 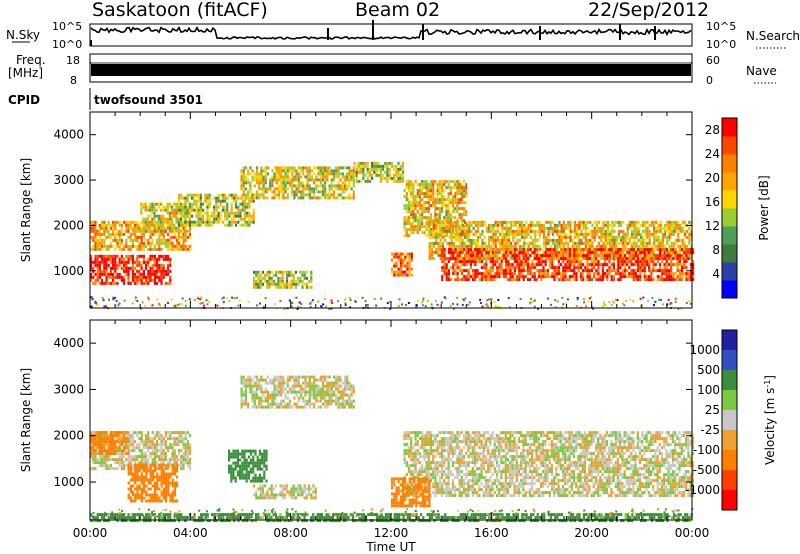 What do you see at coordinates (180, 10) in the screenshot?
I see `station-title: Saskatoon (fitACF)` at bounding box center [180, 10].